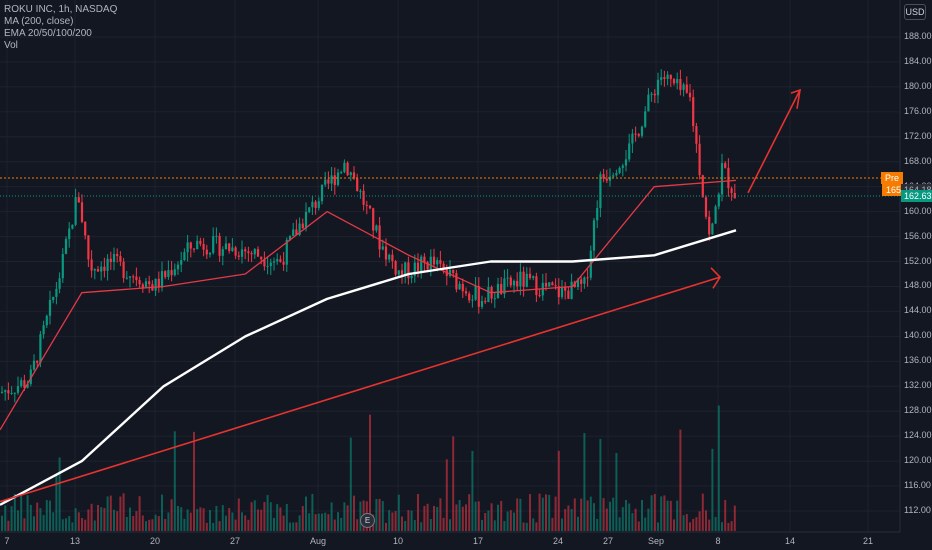 The width and height of the screenshot is (932, 550). What do you see at coordinates (39, 21) in the screenshot?
I see `ma-indicator-label: MA (200, close)` at bounding box center [39, 21].